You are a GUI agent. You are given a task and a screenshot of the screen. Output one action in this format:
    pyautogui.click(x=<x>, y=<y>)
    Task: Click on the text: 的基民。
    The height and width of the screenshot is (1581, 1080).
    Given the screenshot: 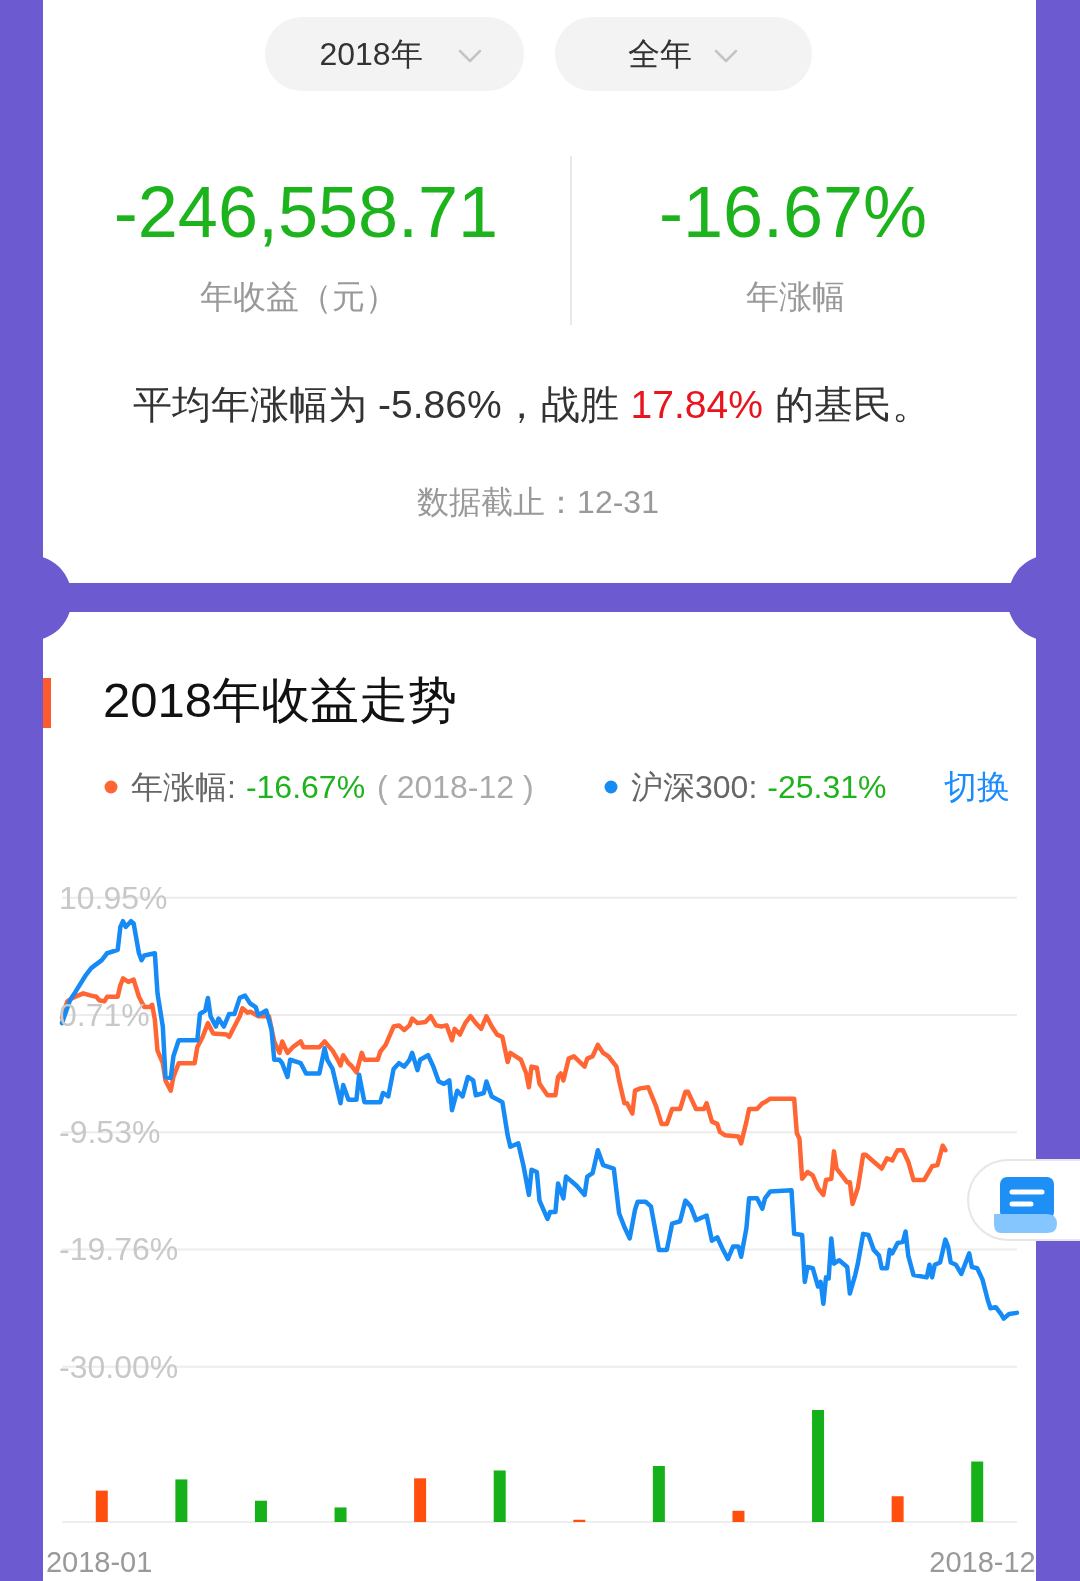 What is the action you would take?
    pyautogui.click(x=852, y=404)
    